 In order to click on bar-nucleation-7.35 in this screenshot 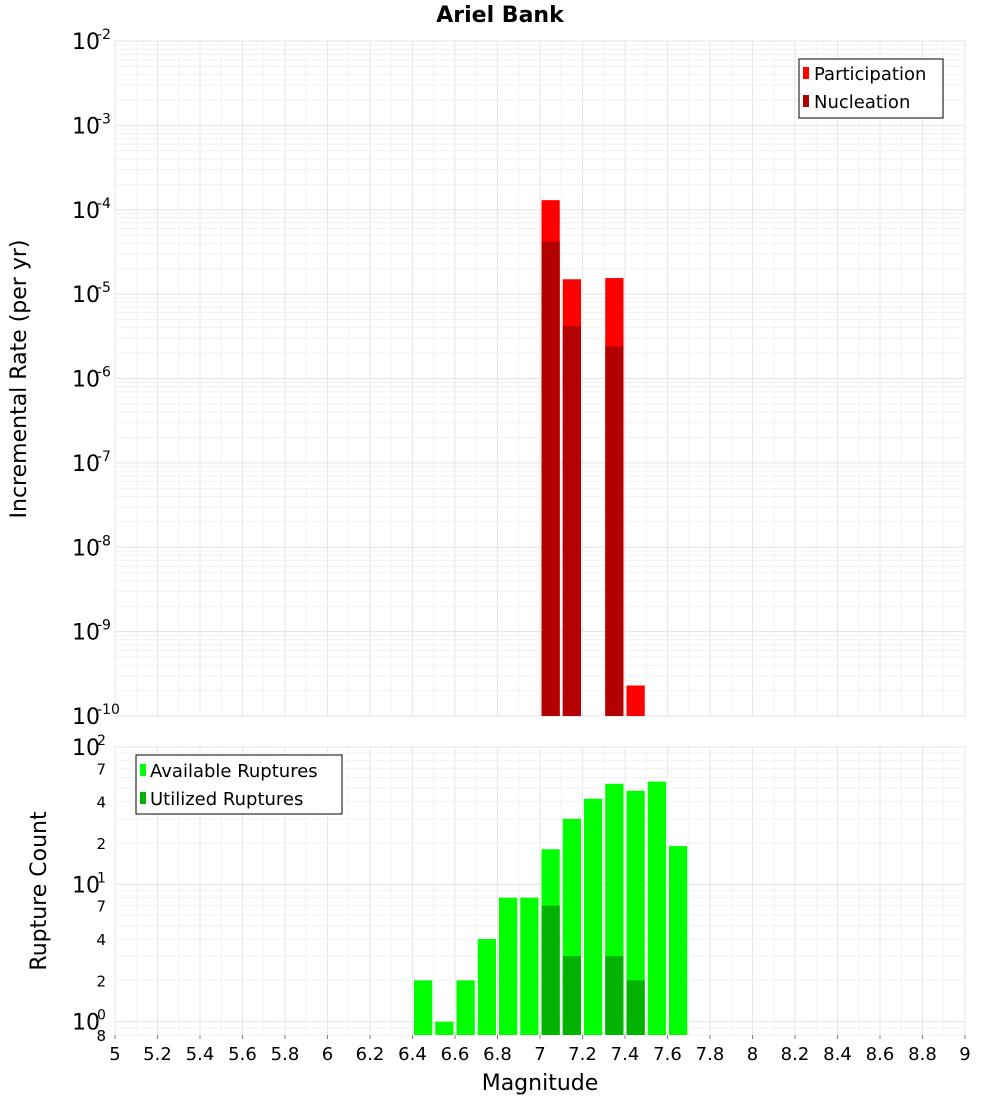, I will do `click(614, 531)`.